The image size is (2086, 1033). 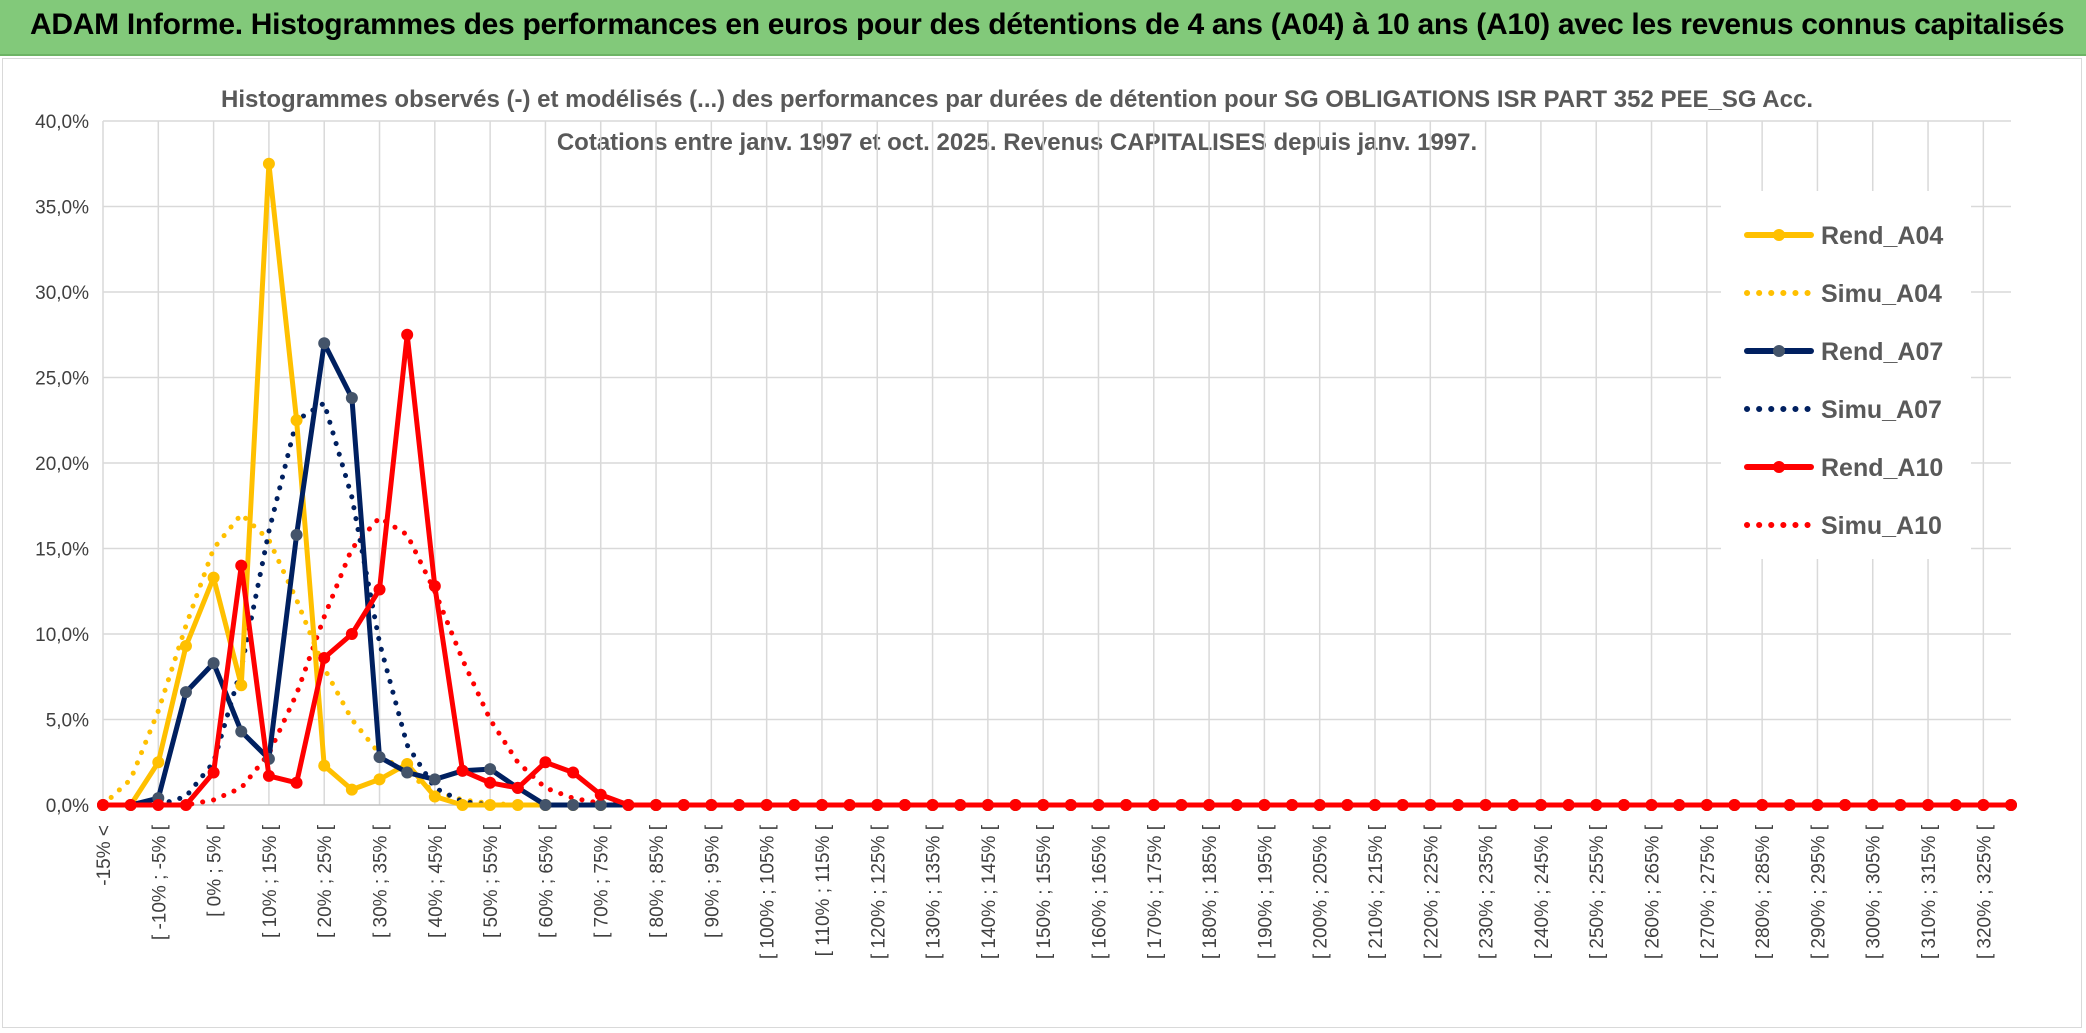 What do you see at coordinates (159, 882) in the screenshot?
I see `x-tick-label: [ -10% ; -5% [` at bounding box center [159, 882].